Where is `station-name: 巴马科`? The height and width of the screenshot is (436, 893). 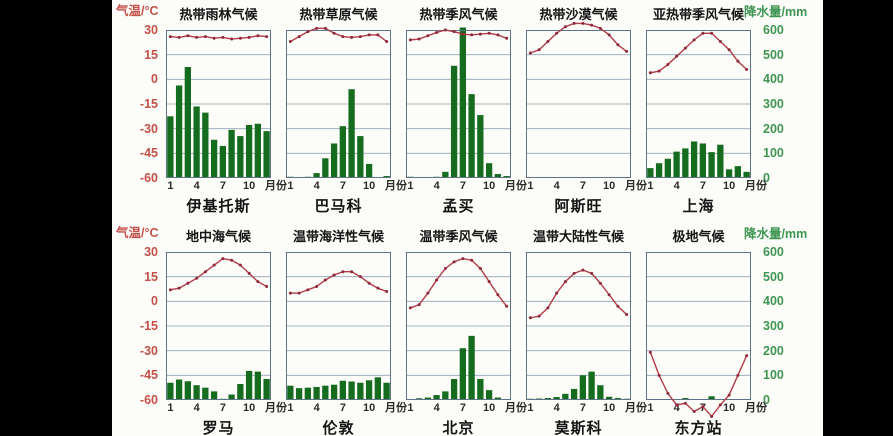 station-name: 巴马科 is located at coordinates (338, 206).